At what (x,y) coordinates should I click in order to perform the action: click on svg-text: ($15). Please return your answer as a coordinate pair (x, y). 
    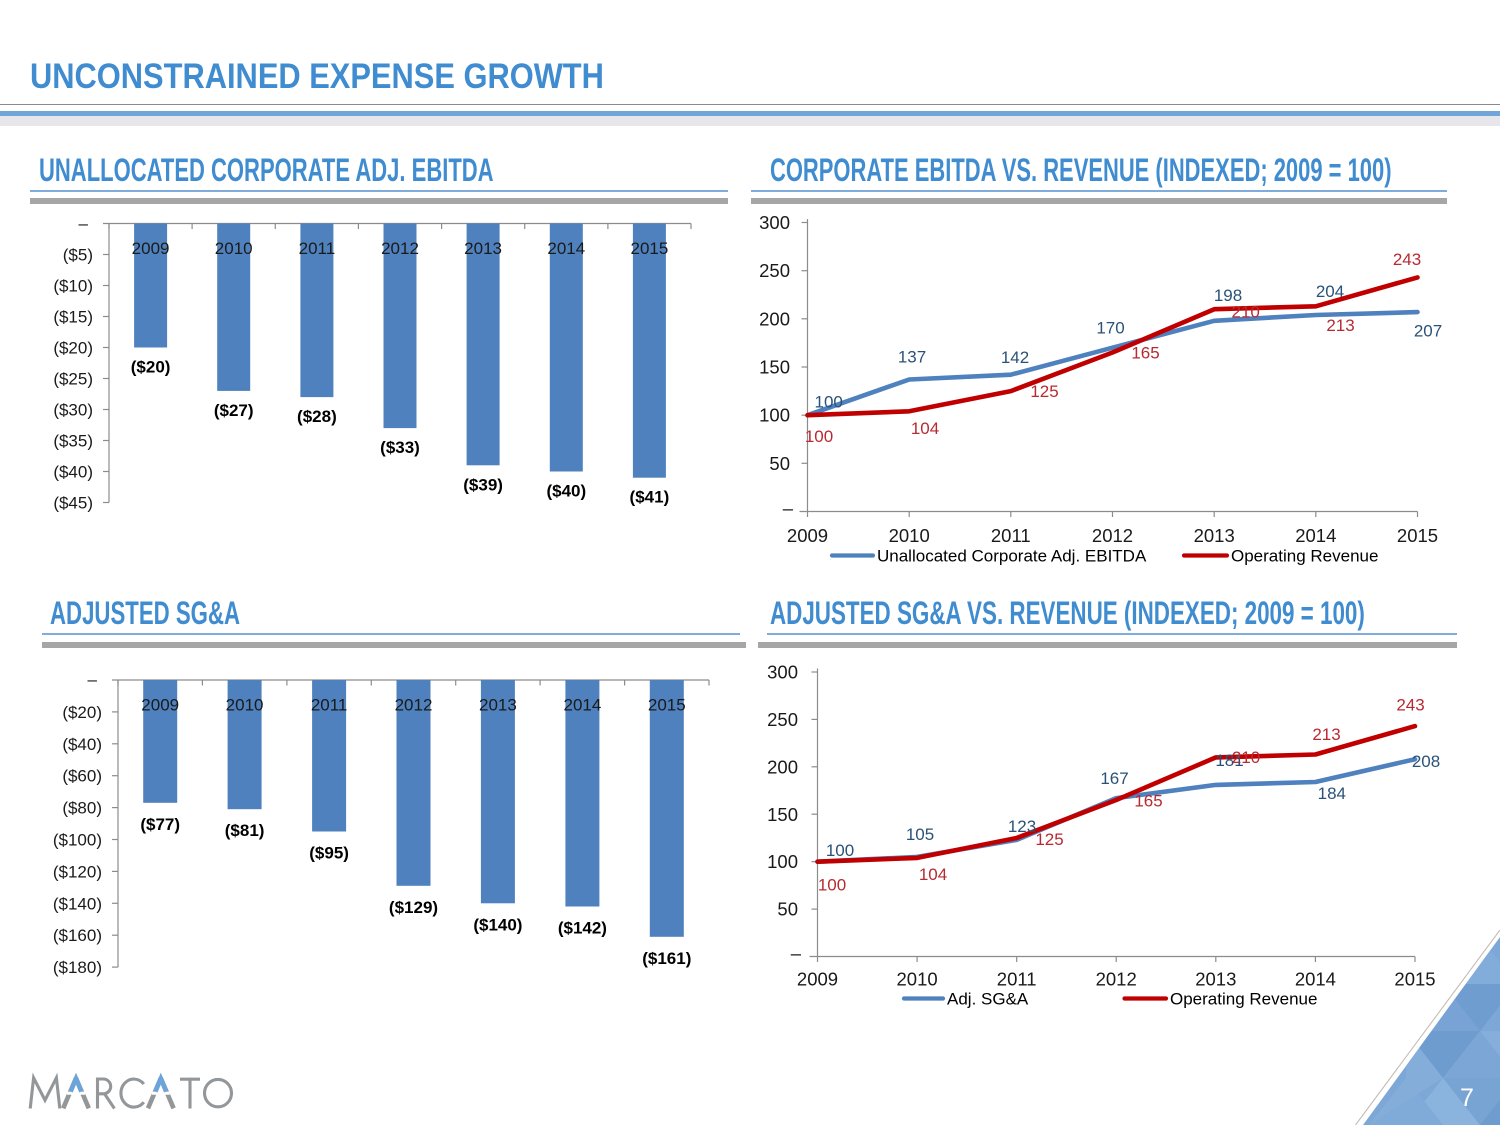
    Looking at the image, I should click on (73, 317).